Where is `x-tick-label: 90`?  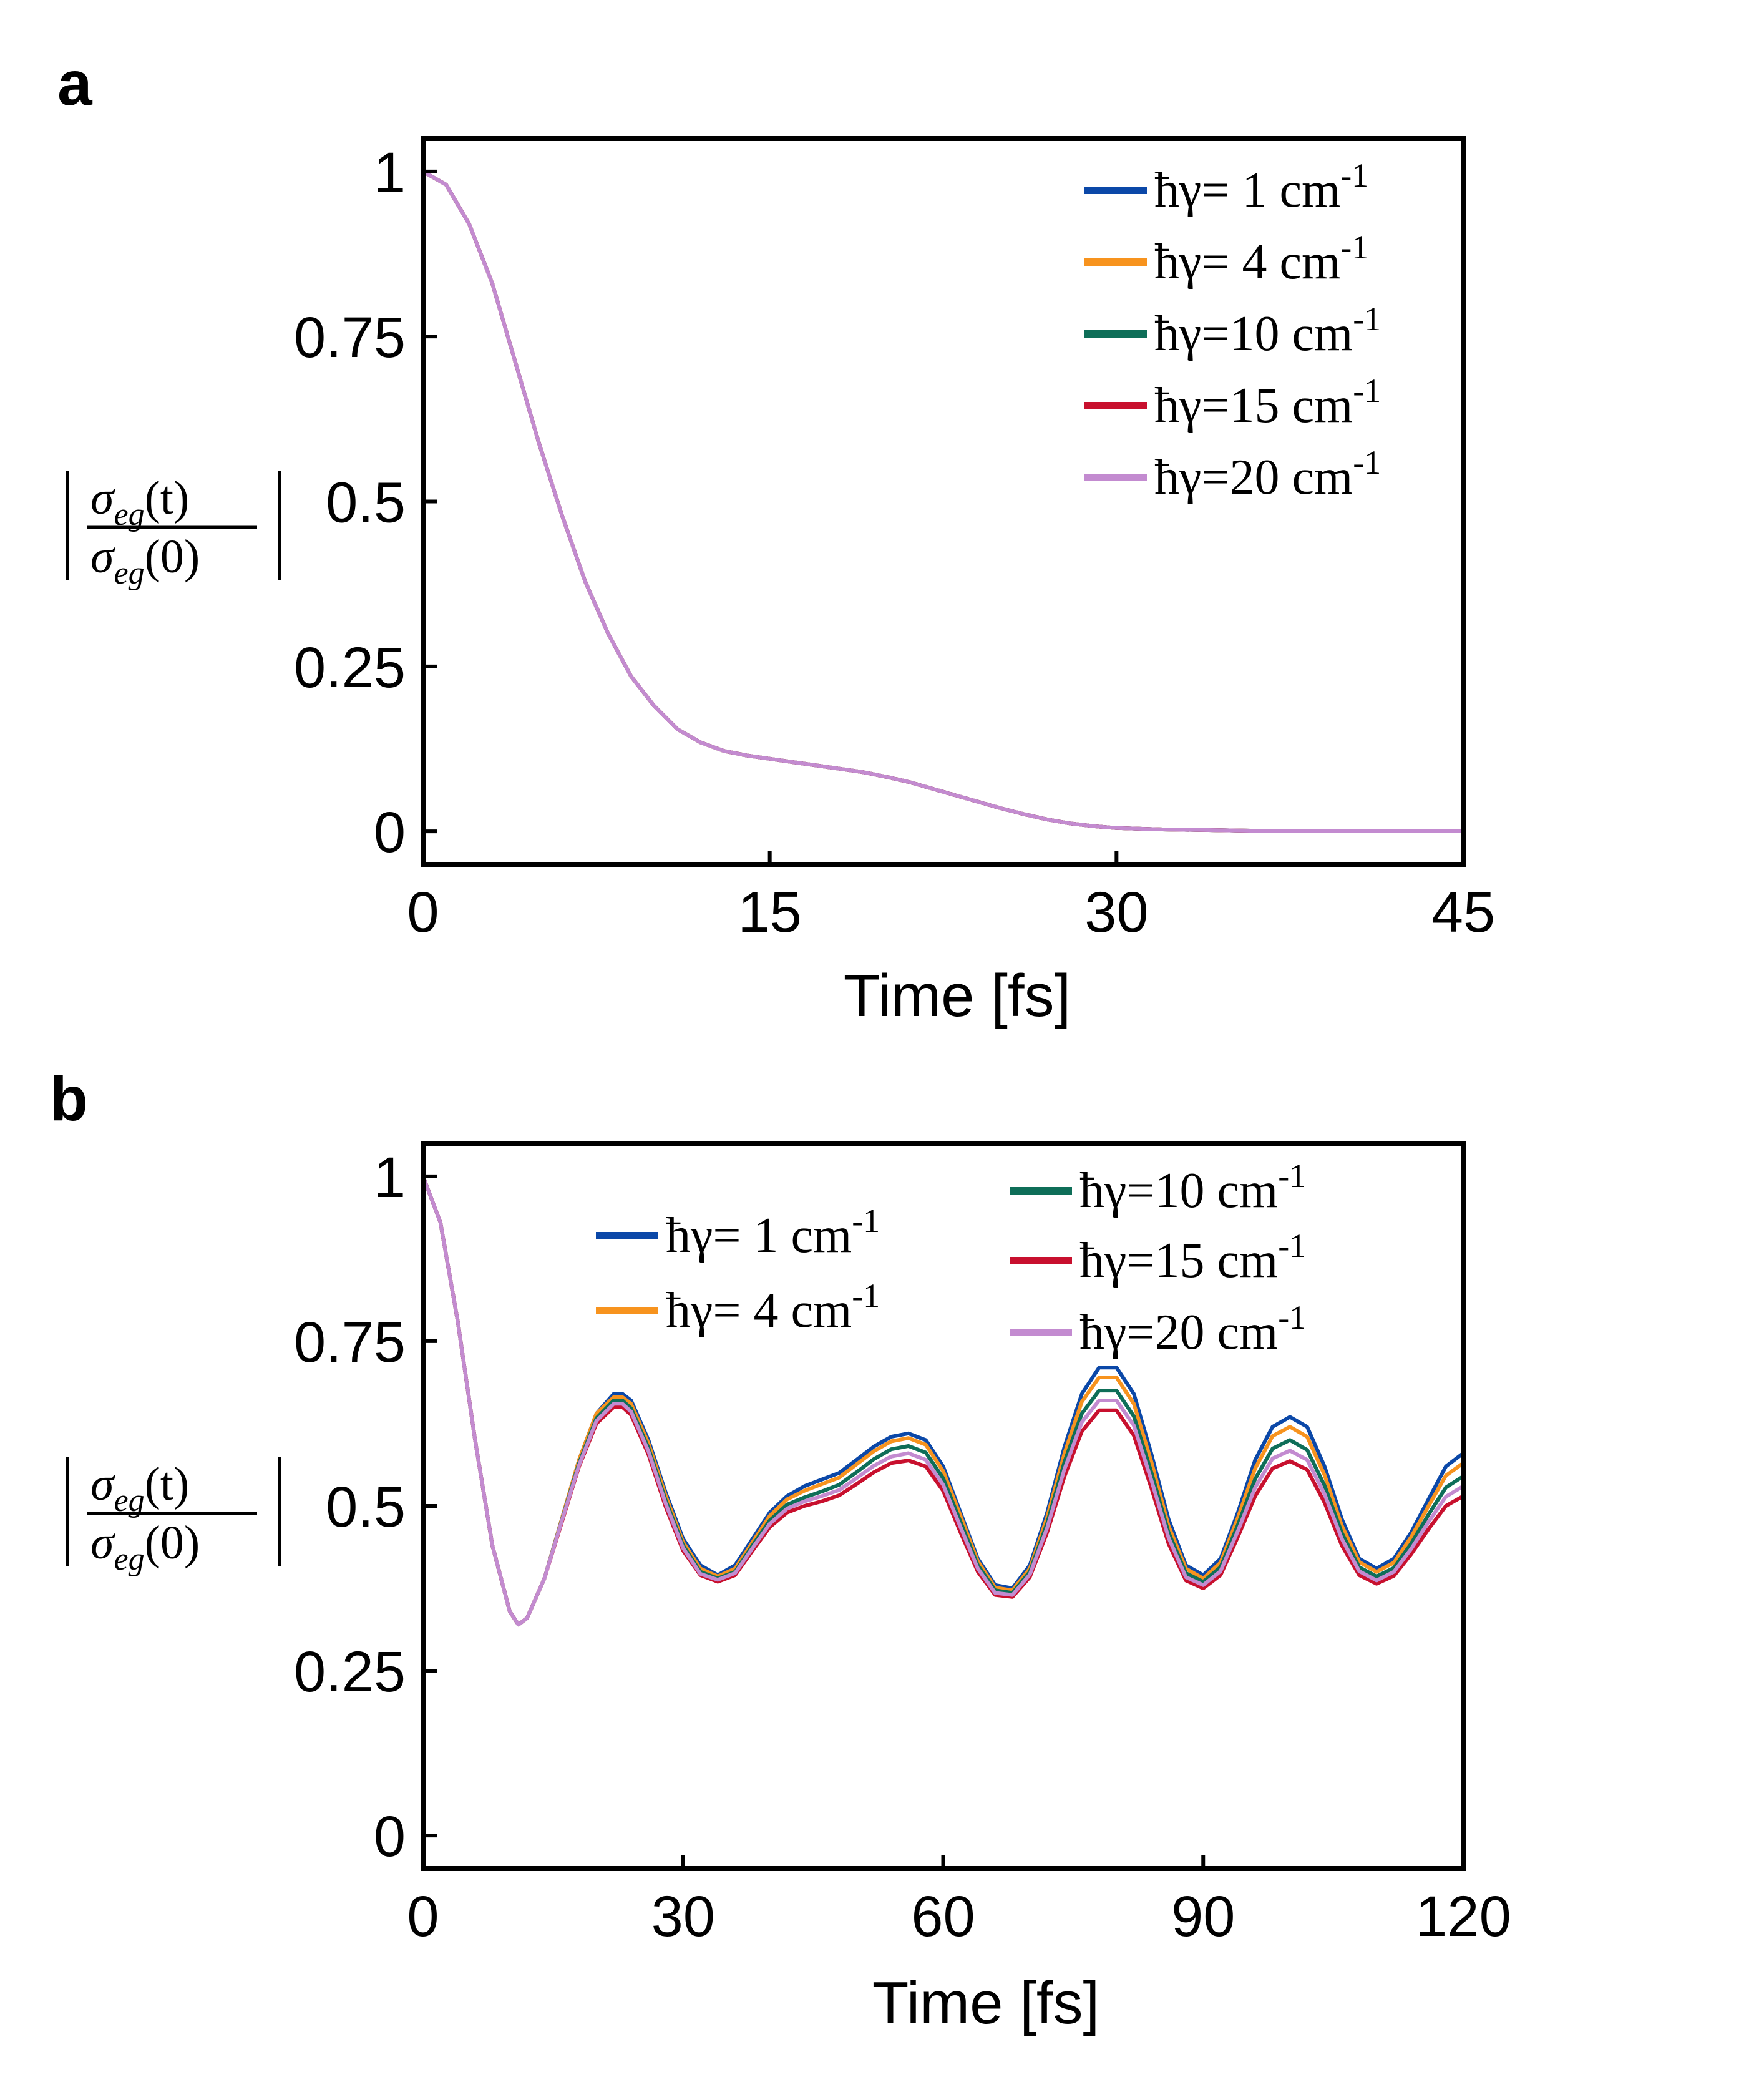
x-tick-label: 90 is located at coordinates (1203, 1916).